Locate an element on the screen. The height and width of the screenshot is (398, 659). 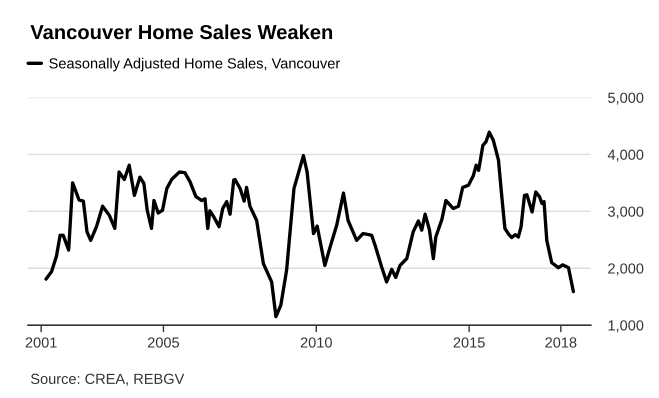
y-tick-label: 4,000 is located at coordinates (626, 156).